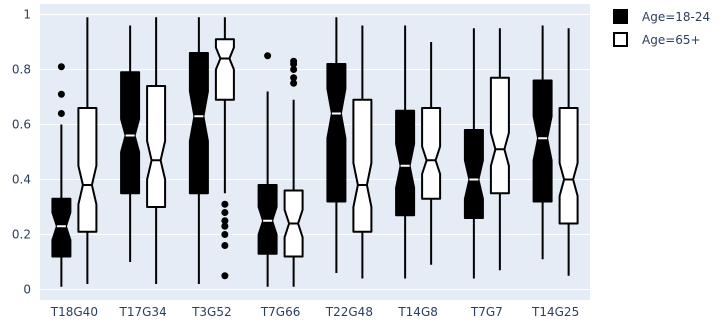 This screenshot has height=327, width=725. What do you see at coordinates (486, 312) in the screenshot?
I see `x-tick-label: T7G7` at bounding box center [486, 312].